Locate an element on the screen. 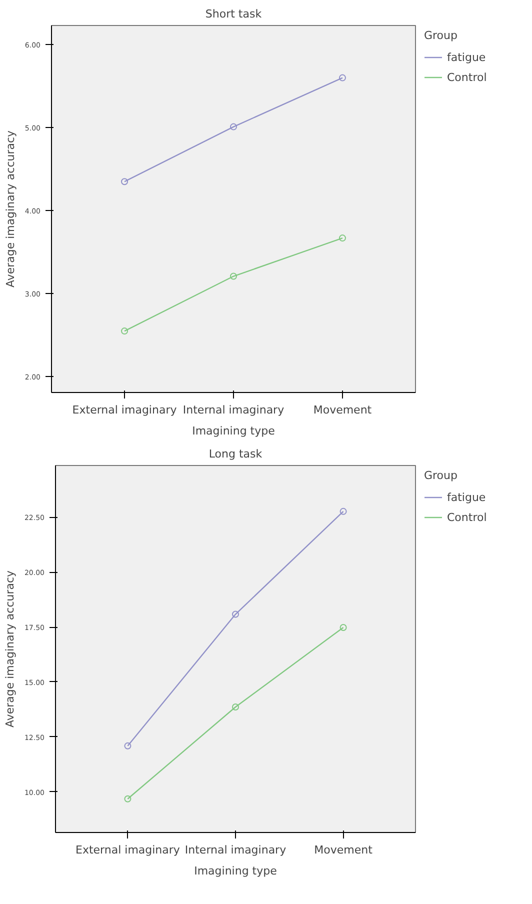 The height and width of the screenshot is (904, 532). chart-title: Short task is located at coordinates (233, 14).